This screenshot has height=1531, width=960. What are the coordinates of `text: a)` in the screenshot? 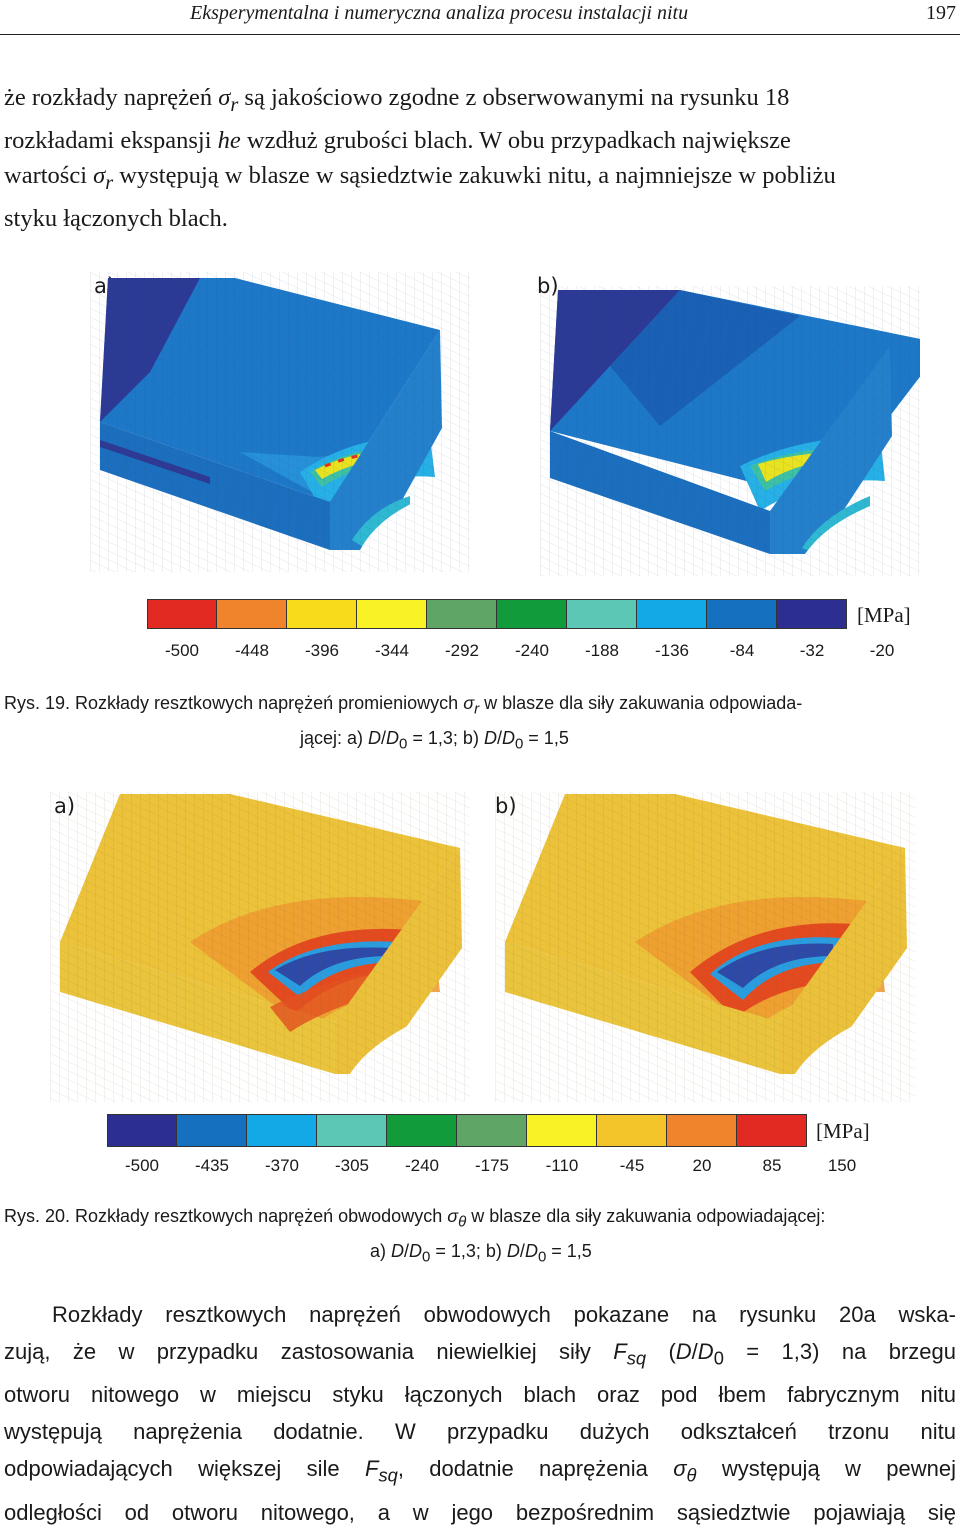 It's located at (381, 1250).